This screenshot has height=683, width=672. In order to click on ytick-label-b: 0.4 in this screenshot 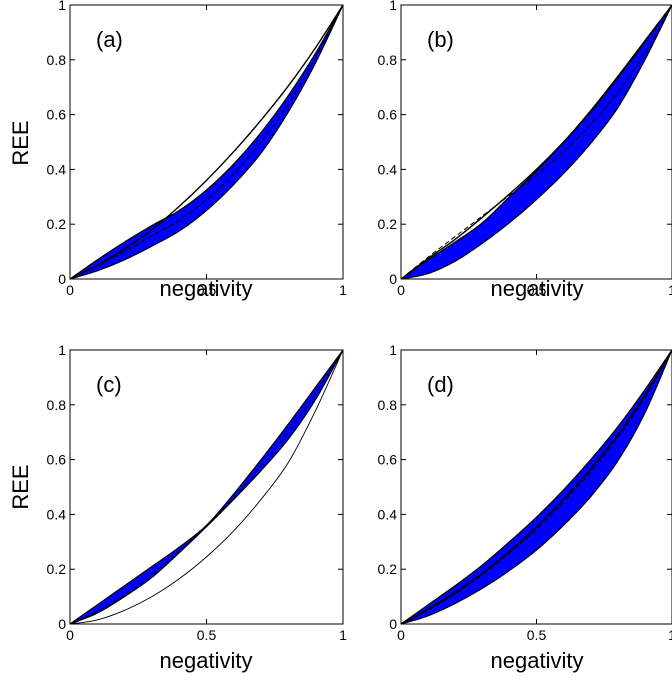, I will do `click(388, 169)`.